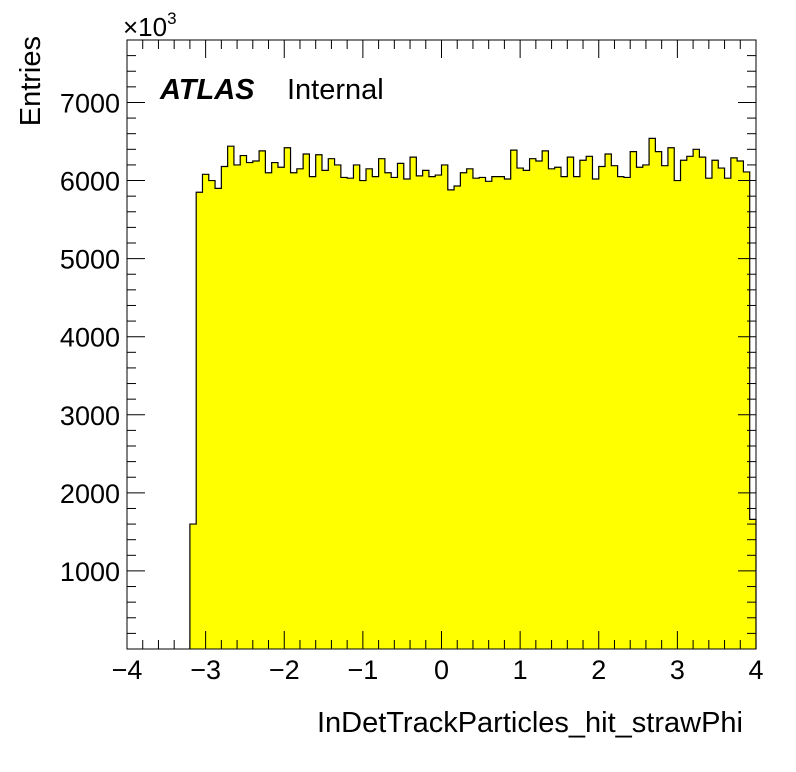 This screenshot has width=796, height=772. What do you see at coordinates (598, 670) in the screenshot?
I see `x-tick-label: 2` at bounding box center [598, 670].